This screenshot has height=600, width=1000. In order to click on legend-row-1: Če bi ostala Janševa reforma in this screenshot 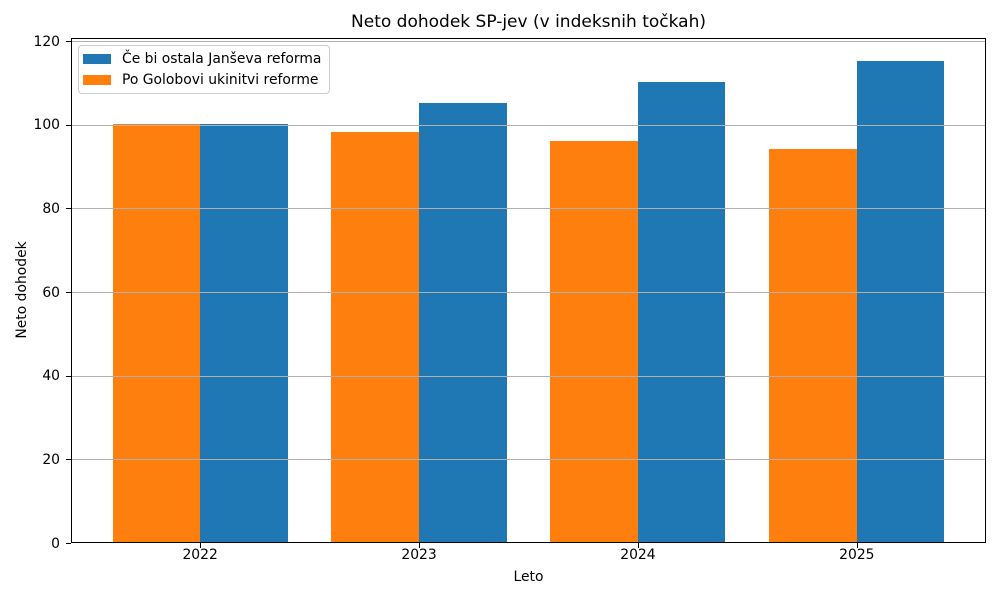, I will do `click(202, 59)`.